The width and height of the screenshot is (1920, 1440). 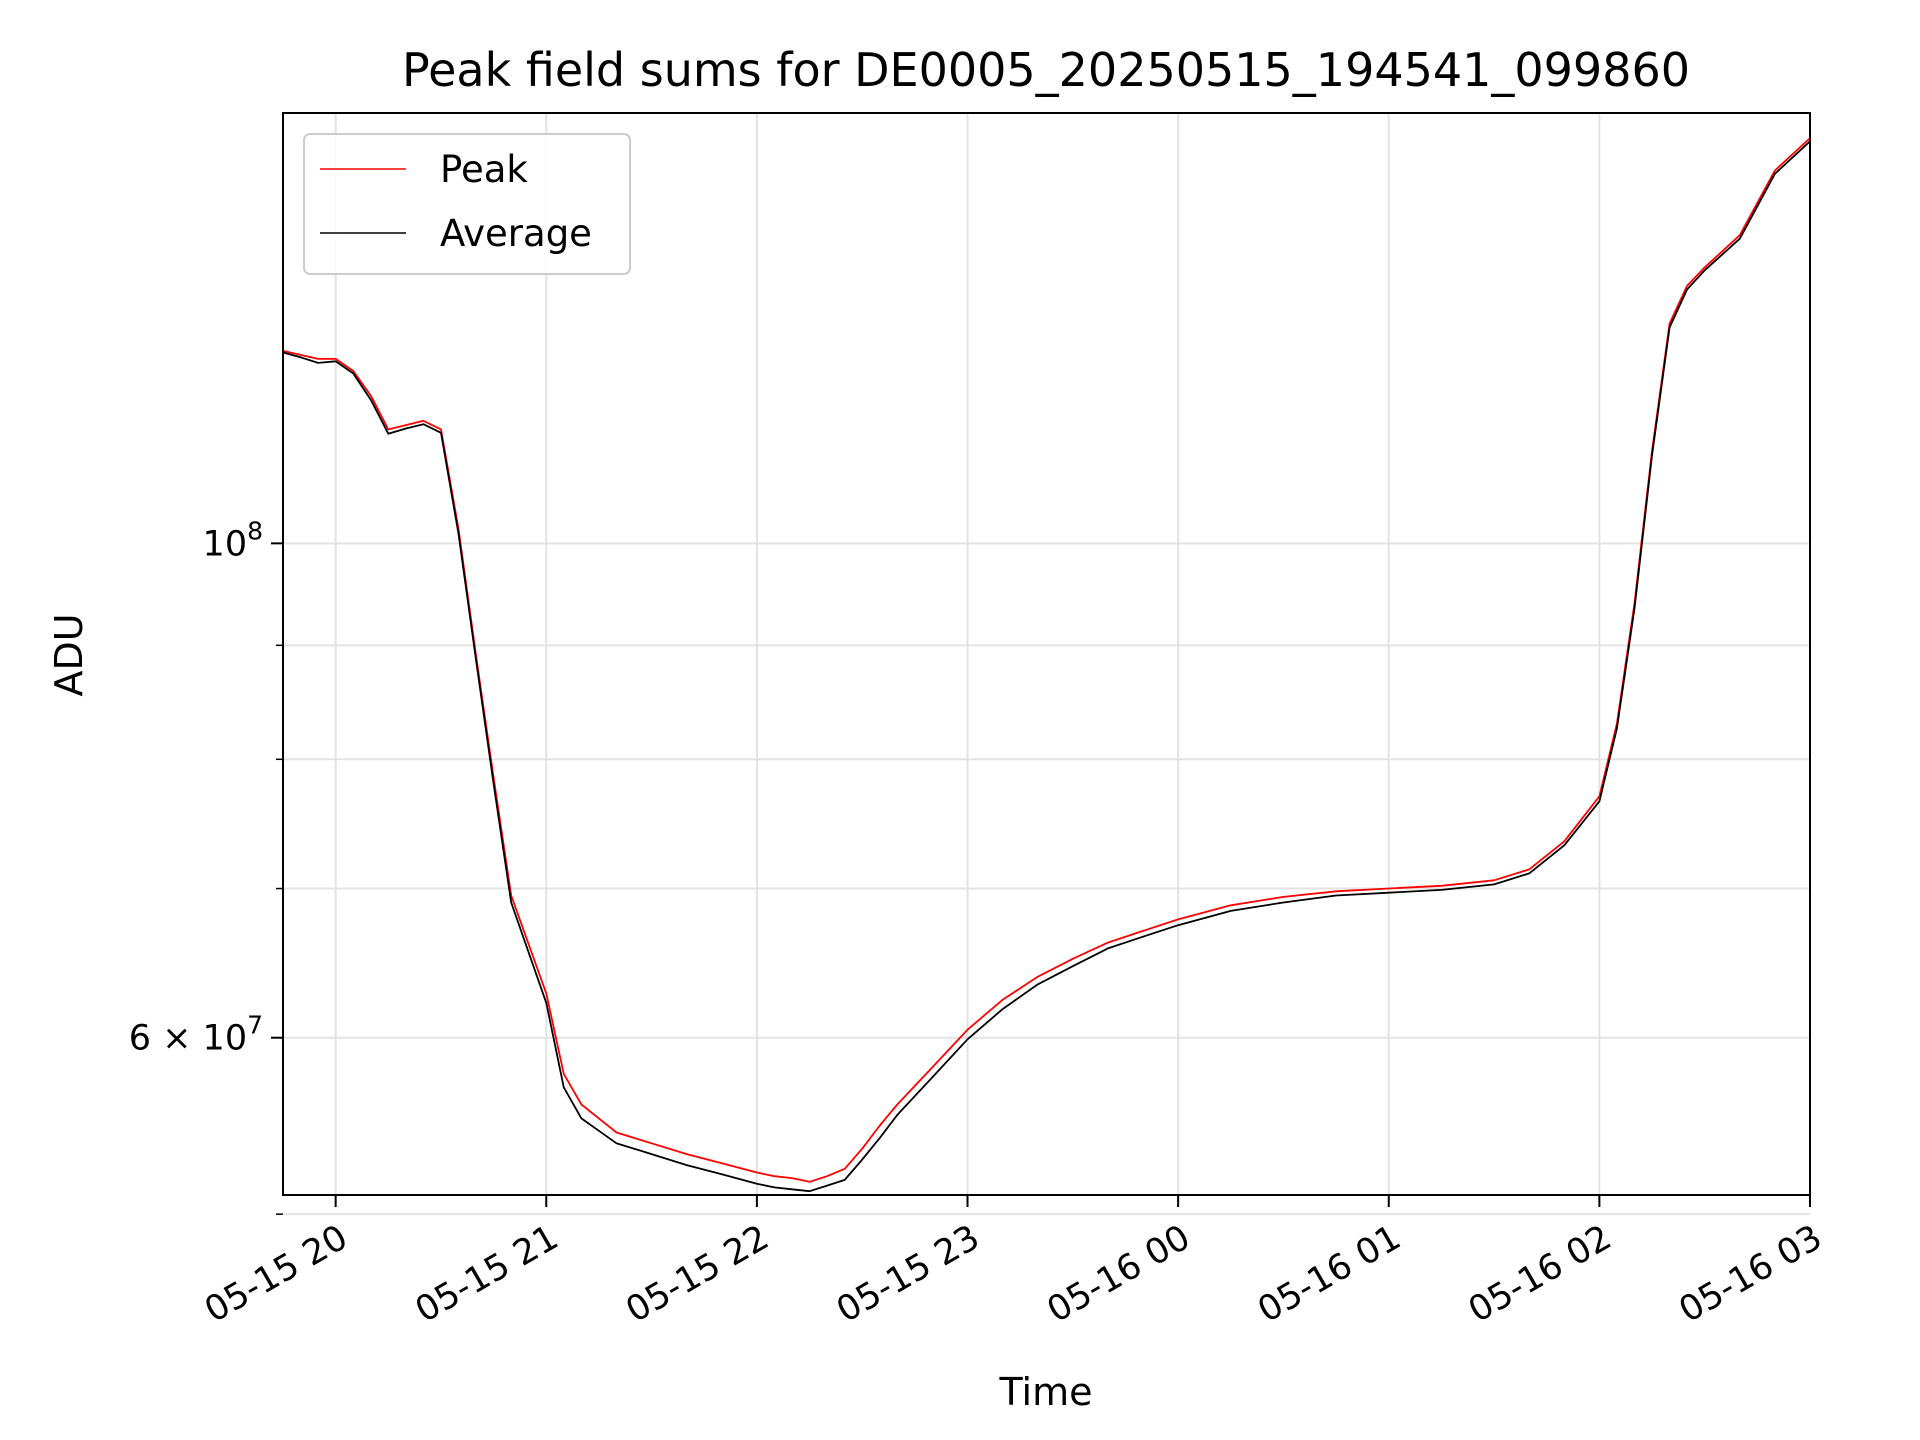 I want to click on y-tick-label: 6 × 107, so click(x=196, y=1035).